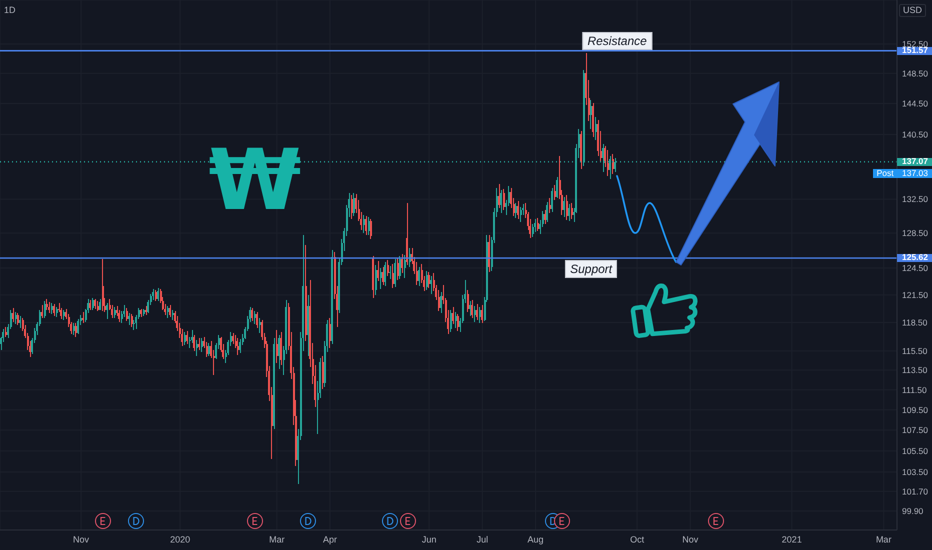 This screenshot has height=550, width=932. What do you see at coordinates (915, 491) in the screenshot?
I see `y-tick-label: 101.70` at bounding box center [915, 491].